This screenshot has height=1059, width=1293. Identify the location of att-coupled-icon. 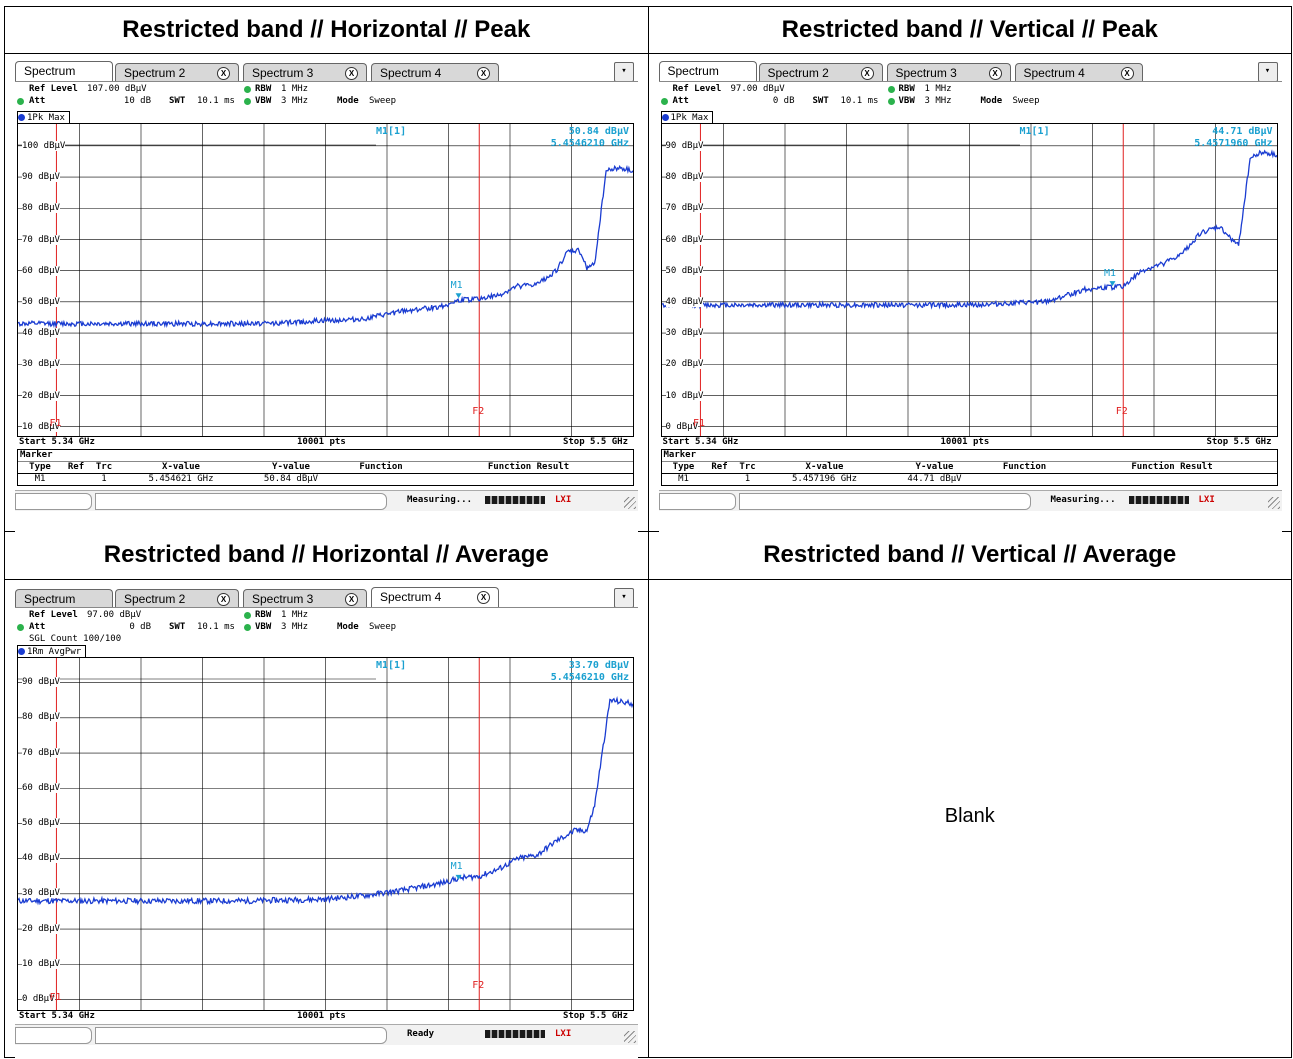
(20, 102).